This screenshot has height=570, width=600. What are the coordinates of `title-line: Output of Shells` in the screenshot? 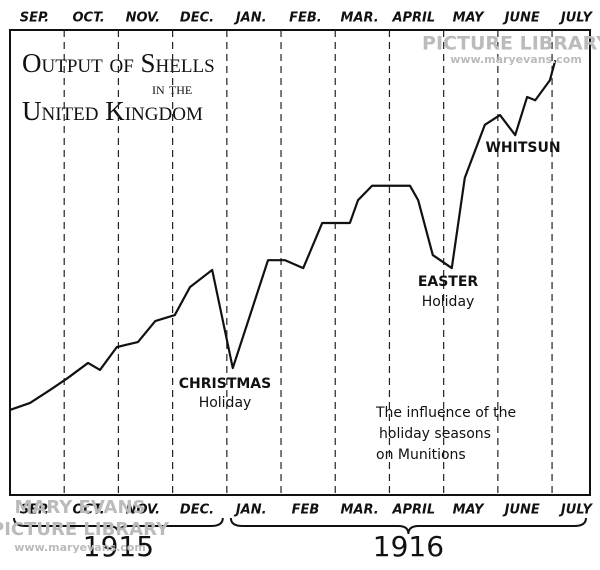 It's located at (118, 63).